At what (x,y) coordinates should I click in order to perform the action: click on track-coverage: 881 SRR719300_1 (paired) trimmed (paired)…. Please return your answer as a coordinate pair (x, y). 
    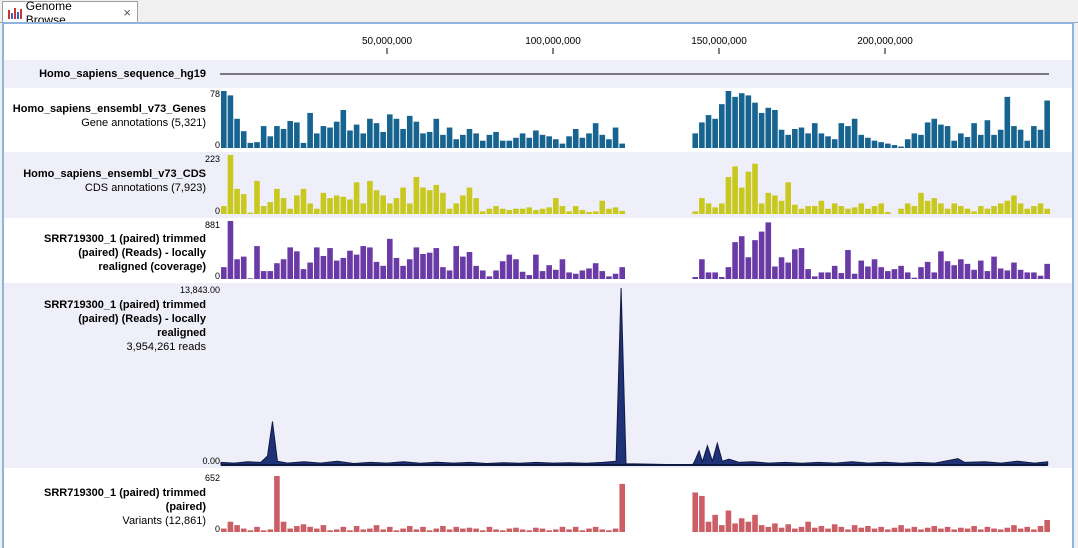
    Looking at the image, I should click on (538, 250).